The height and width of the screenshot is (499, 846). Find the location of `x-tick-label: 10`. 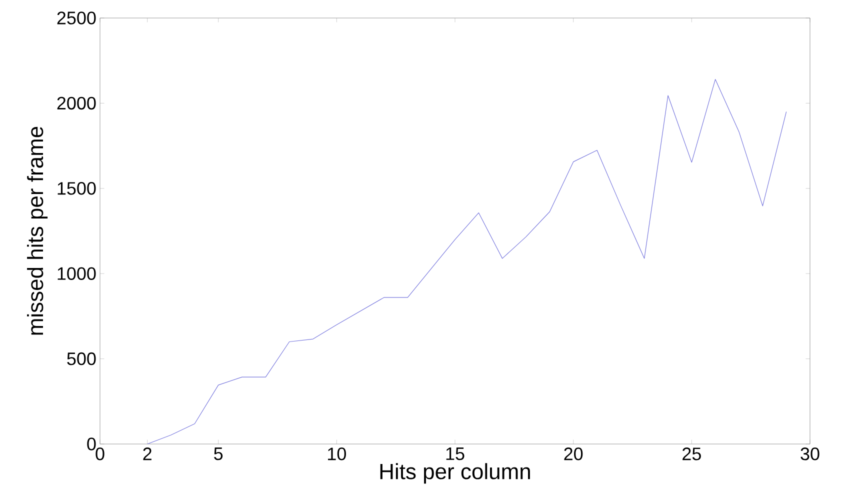

x-tick-label: 10 is located at coordinates (337, 454).